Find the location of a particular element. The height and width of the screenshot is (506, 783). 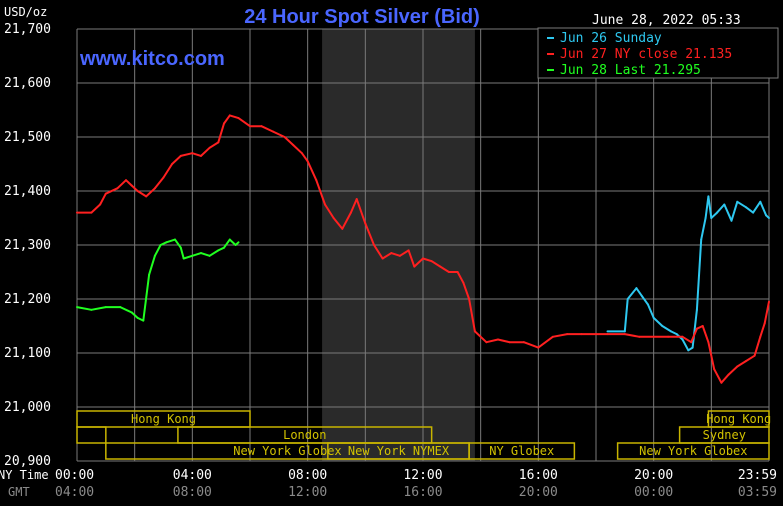

y-tick-label: 21,200 is located at coordinates (27, 299).